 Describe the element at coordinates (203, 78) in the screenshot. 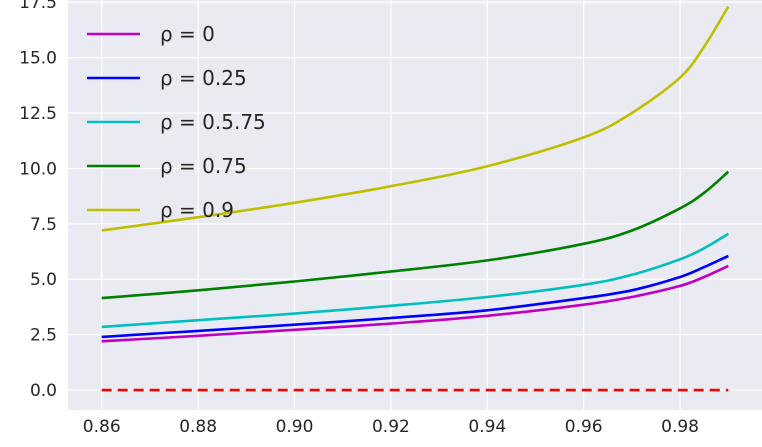

I see `legend-label: ρ = 0.25` at that location.